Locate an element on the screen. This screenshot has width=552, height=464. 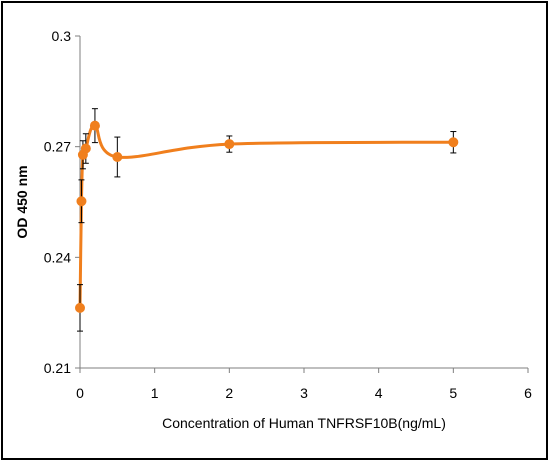
x-tick-label: 0 is located at coordinates (80, 393).